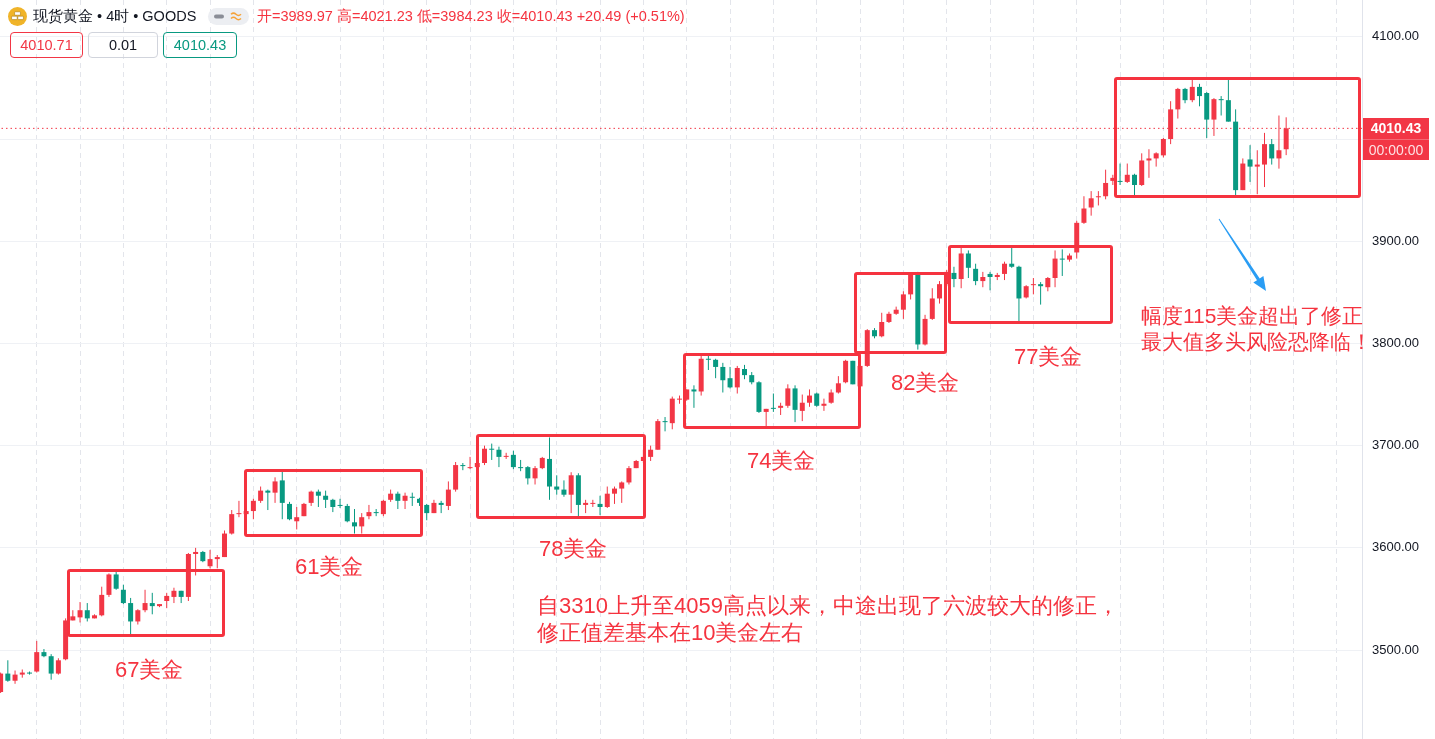 The width and height of the screenshot is (1435, 739). Describe the element at coordinates (828, 619) in the screenshot. I see `annotation: 自3310上升至4059高点以来，中途出现了六波较大的修正，修正值差基本在10美金左右` at that location.